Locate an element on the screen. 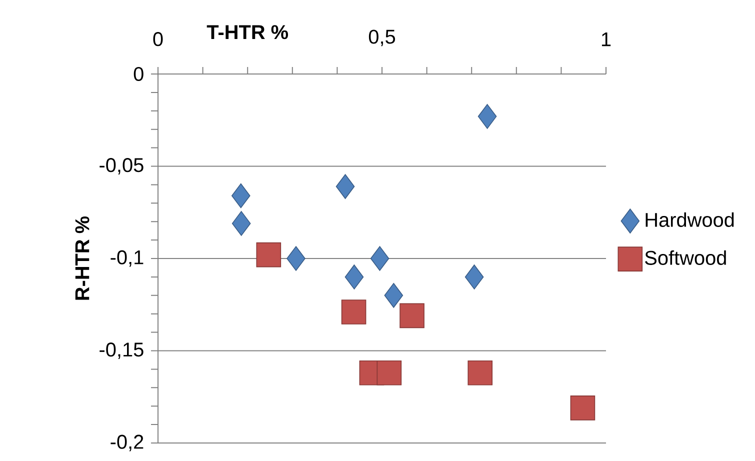  legend-label: Hardwood is located at coordinates (690, 219).